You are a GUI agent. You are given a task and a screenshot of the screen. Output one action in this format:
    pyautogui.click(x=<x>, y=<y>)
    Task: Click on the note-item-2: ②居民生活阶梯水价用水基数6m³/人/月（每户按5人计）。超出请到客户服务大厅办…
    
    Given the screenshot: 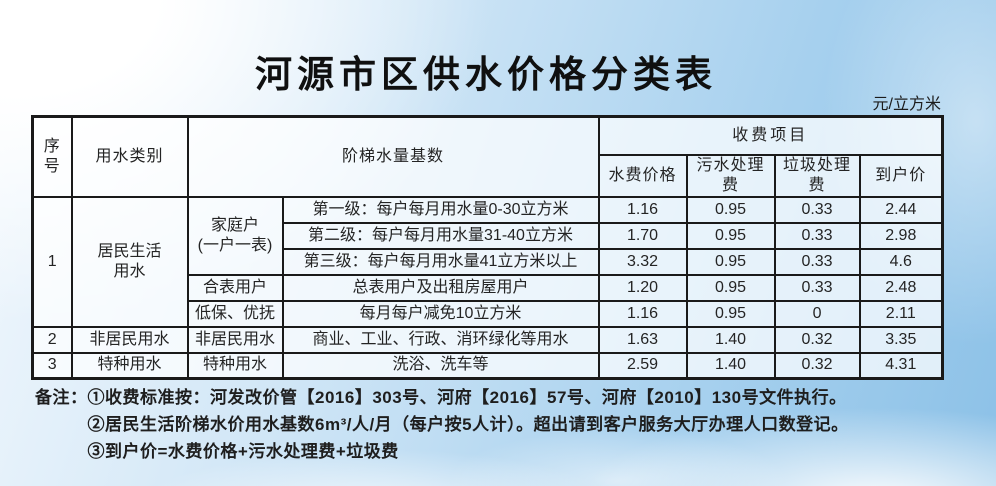 What is the action you would take?
    pyautogui.click(x=468, y=424)
    